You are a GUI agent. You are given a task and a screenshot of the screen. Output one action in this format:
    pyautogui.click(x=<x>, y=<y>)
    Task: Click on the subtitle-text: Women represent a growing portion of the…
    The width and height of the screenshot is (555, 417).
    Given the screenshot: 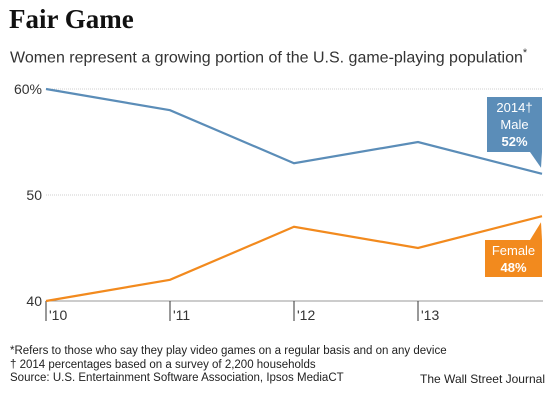 What is the action you would take?
    pyautogui.click(x=266, y=58)
    